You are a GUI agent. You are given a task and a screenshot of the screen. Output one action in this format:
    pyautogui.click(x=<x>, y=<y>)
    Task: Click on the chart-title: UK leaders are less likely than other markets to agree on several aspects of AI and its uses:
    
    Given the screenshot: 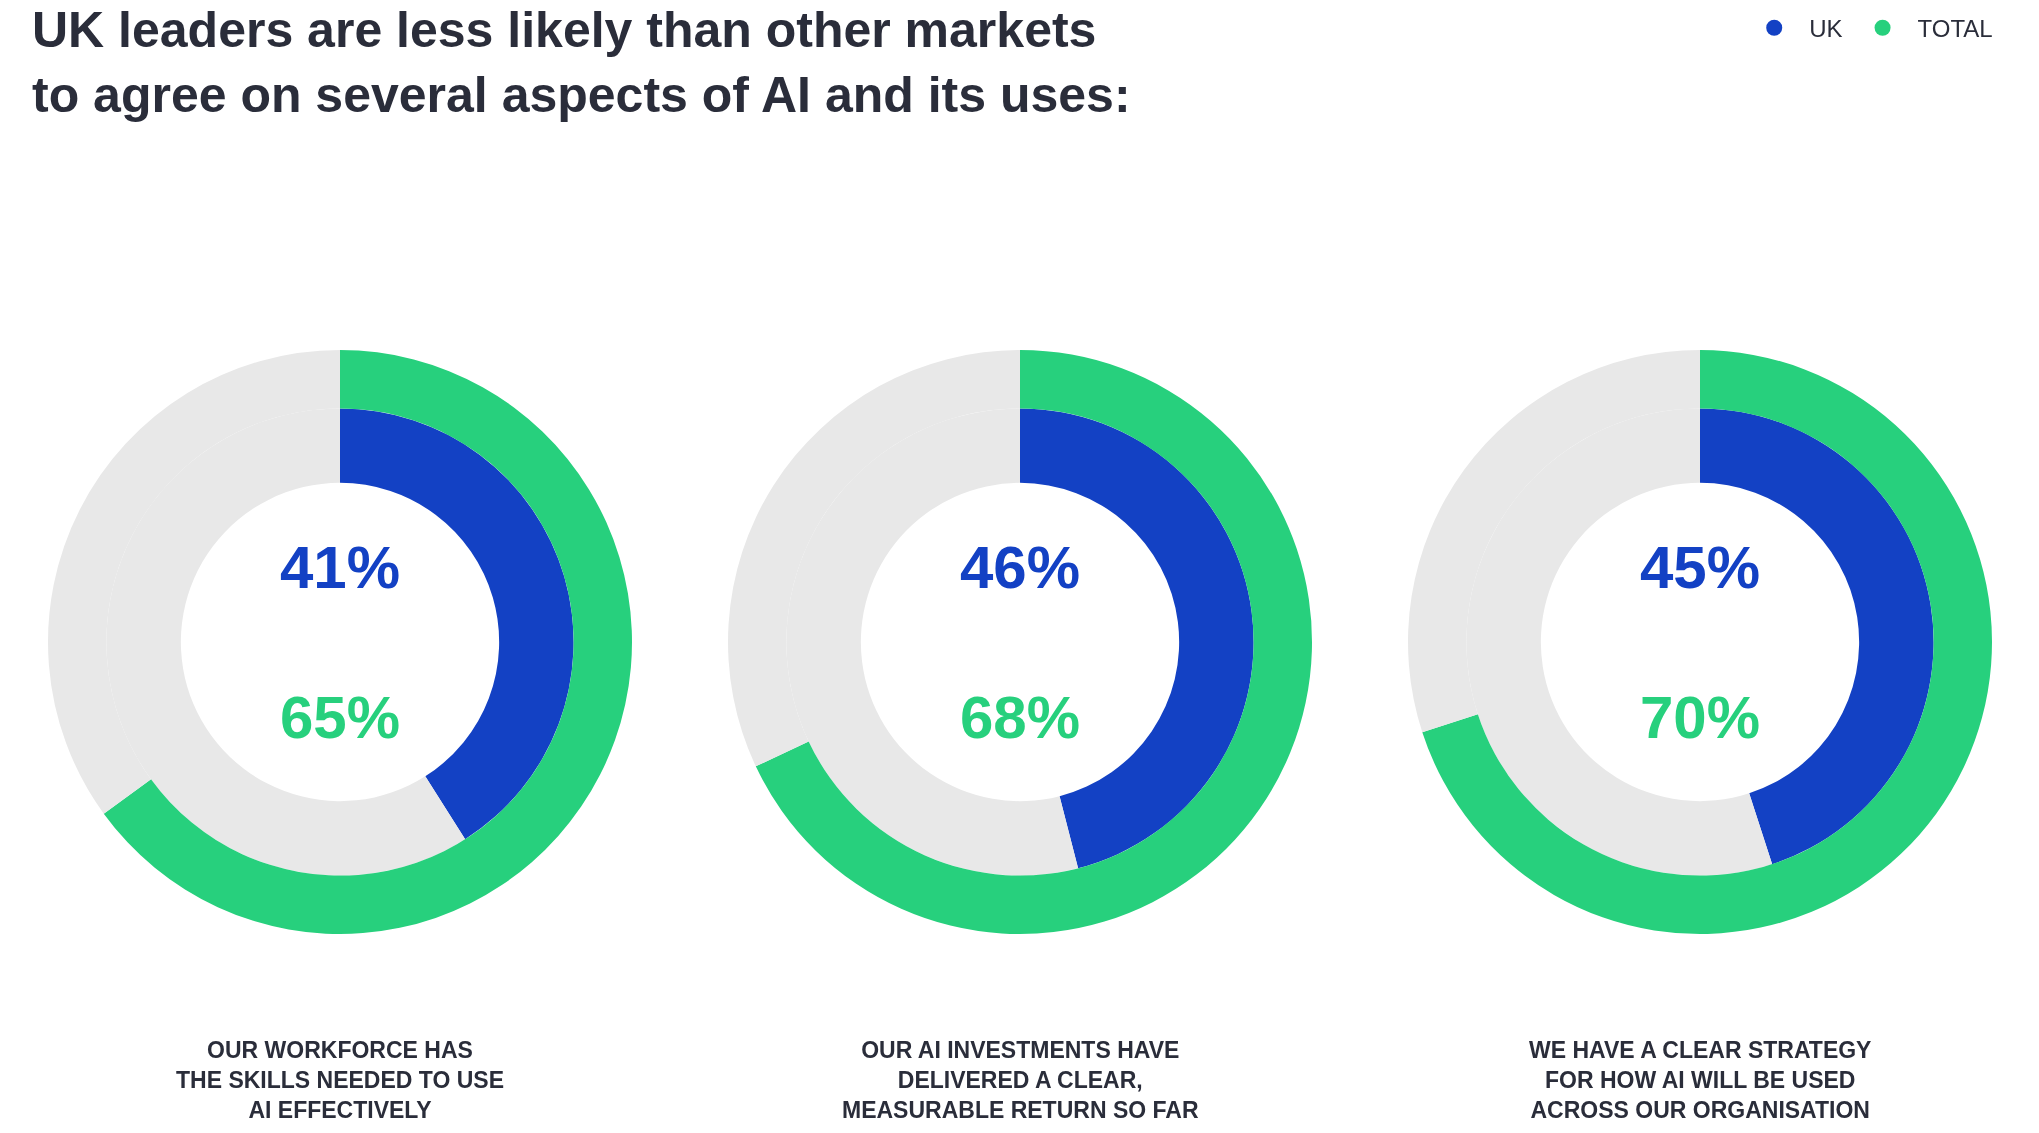 What is the action you would take?
    pyautogui.click(x=581, y=62)
    